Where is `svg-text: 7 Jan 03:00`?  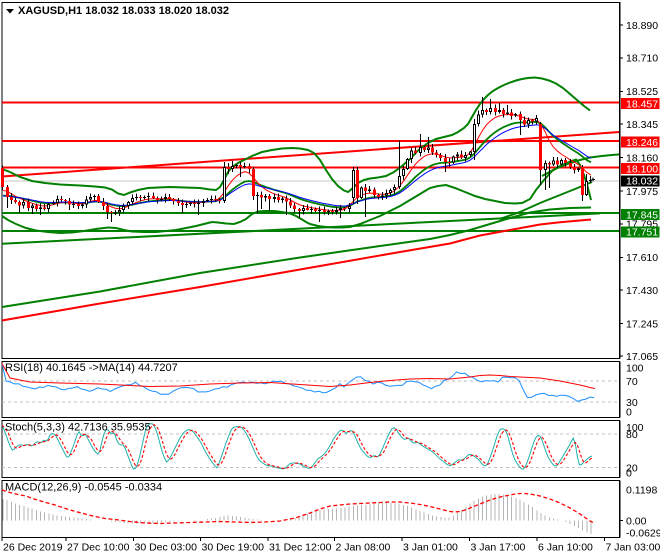 svg-text: 7 Jan 03:00 is located at coordinates (633, 548).